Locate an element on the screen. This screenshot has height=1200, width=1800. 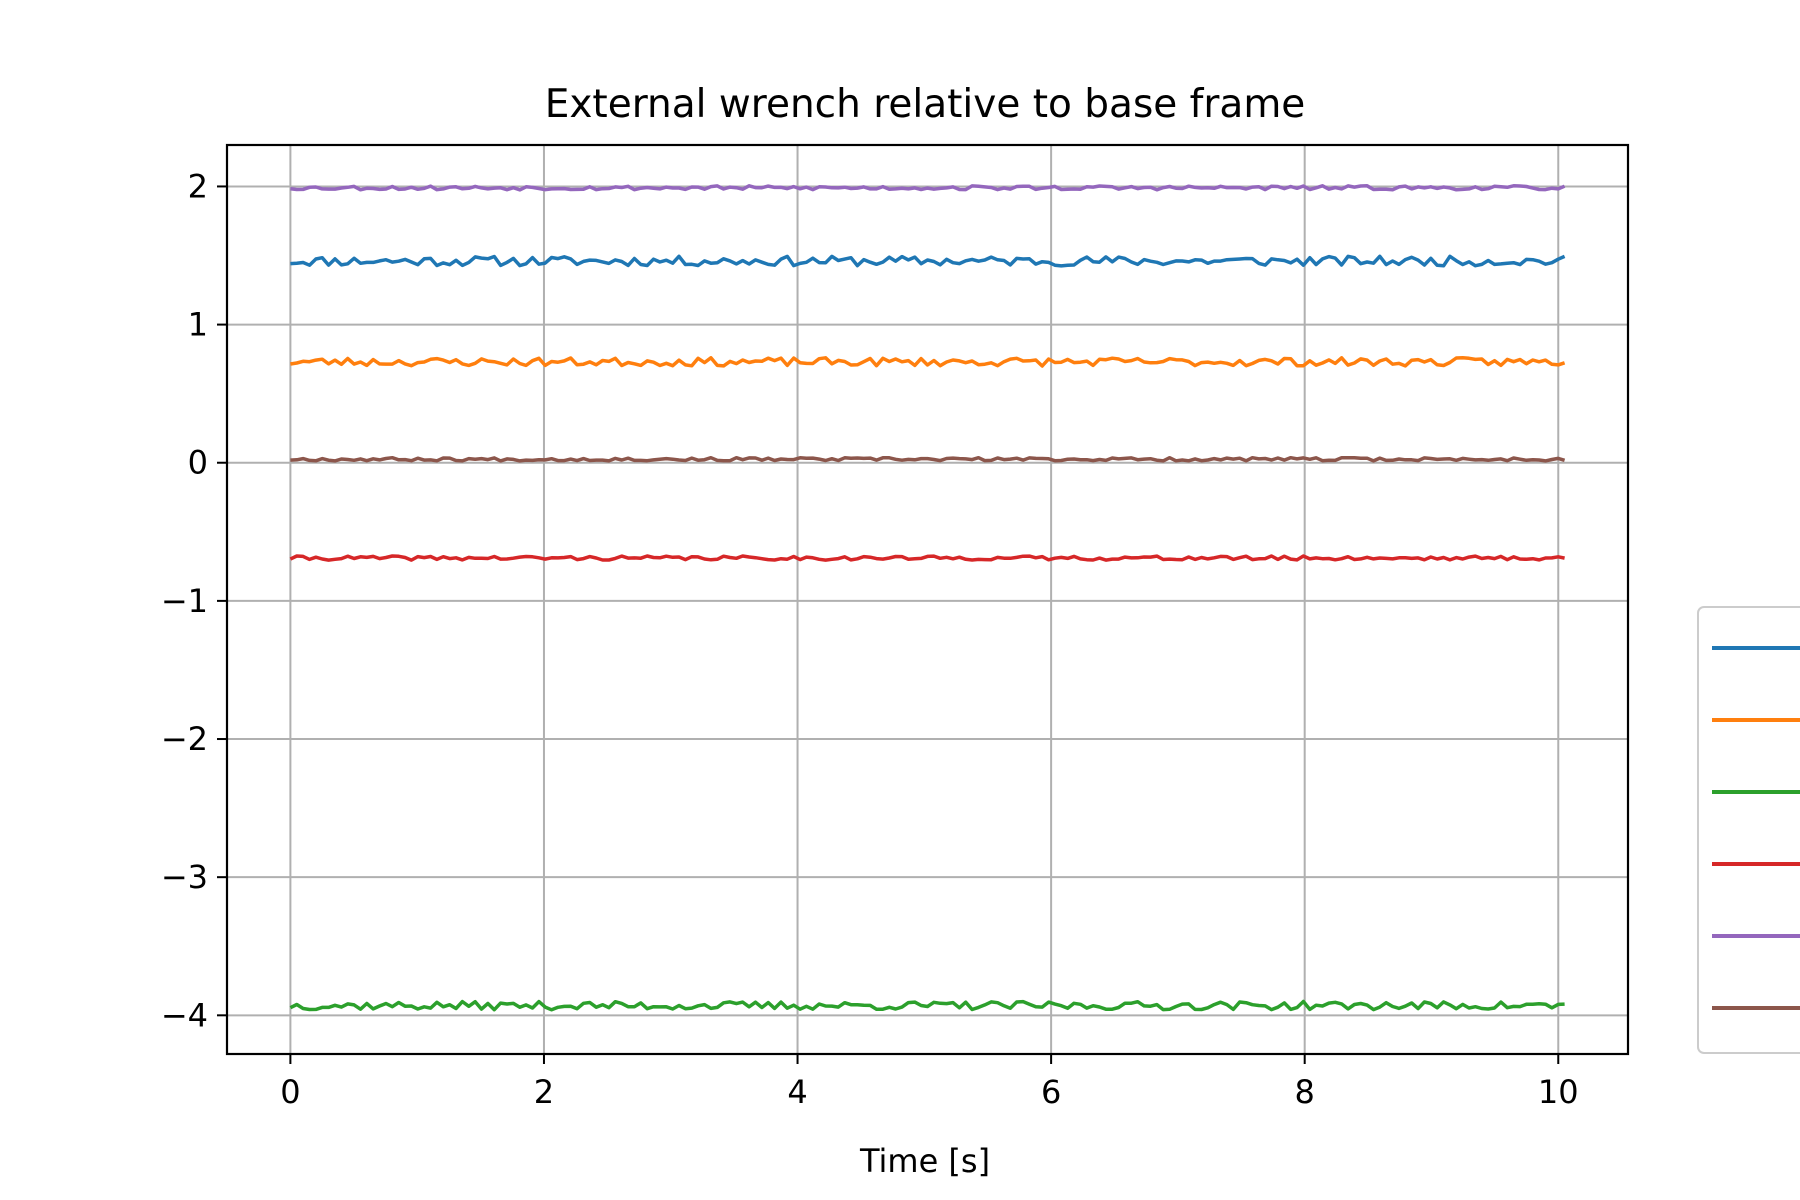
y-axis-ticks: −4 −3 −2 −1 0 1 2 is located at coordinates (194, 600).